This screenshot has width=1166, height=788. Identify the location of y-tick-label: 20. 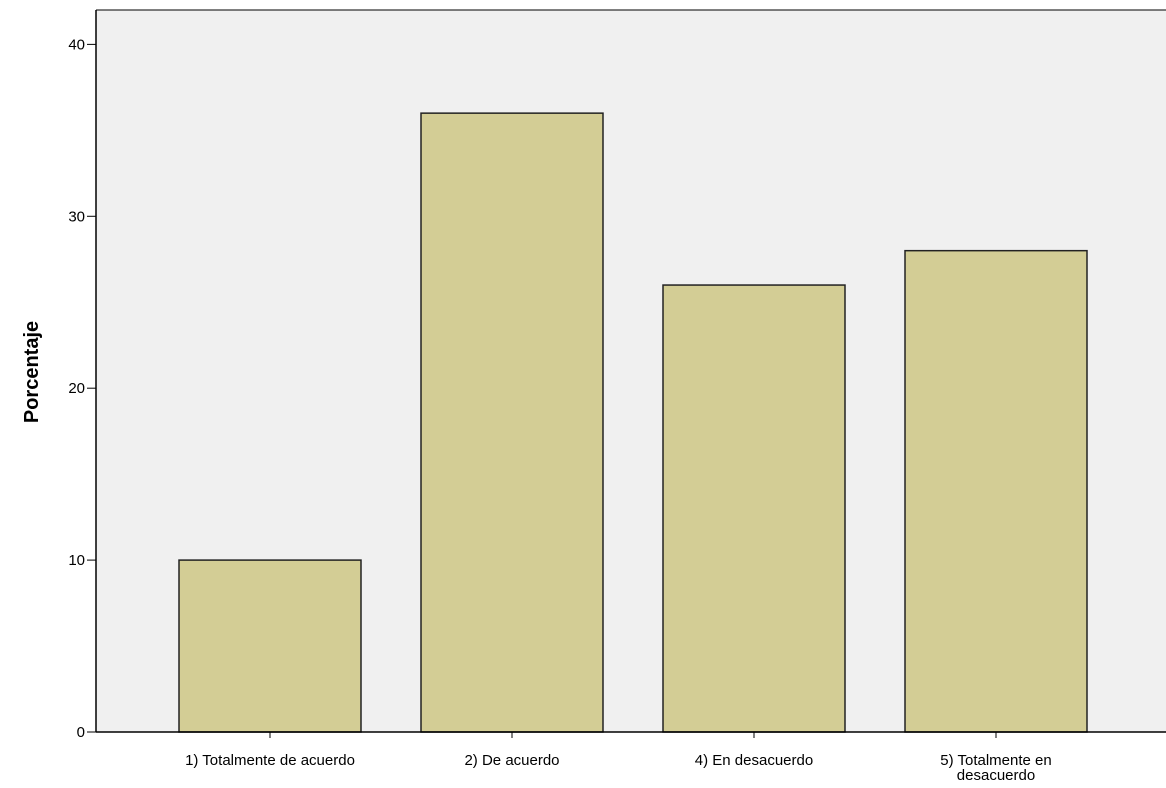
(76, 388).